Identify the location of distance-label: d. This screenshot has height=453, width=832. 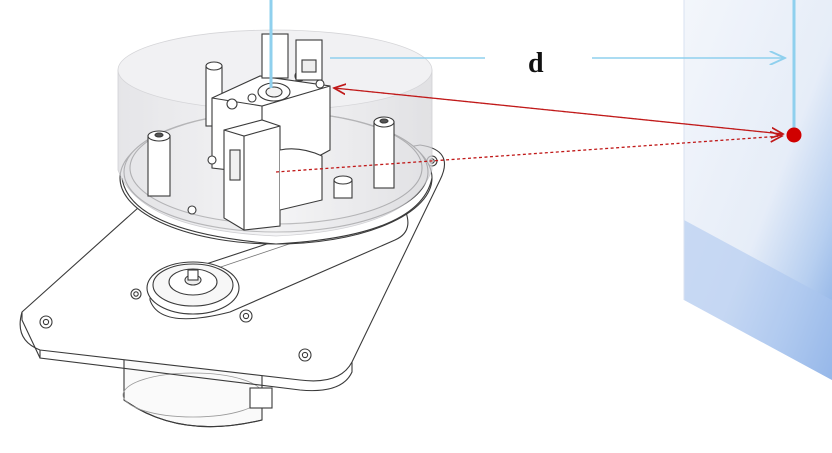
(536, 63).